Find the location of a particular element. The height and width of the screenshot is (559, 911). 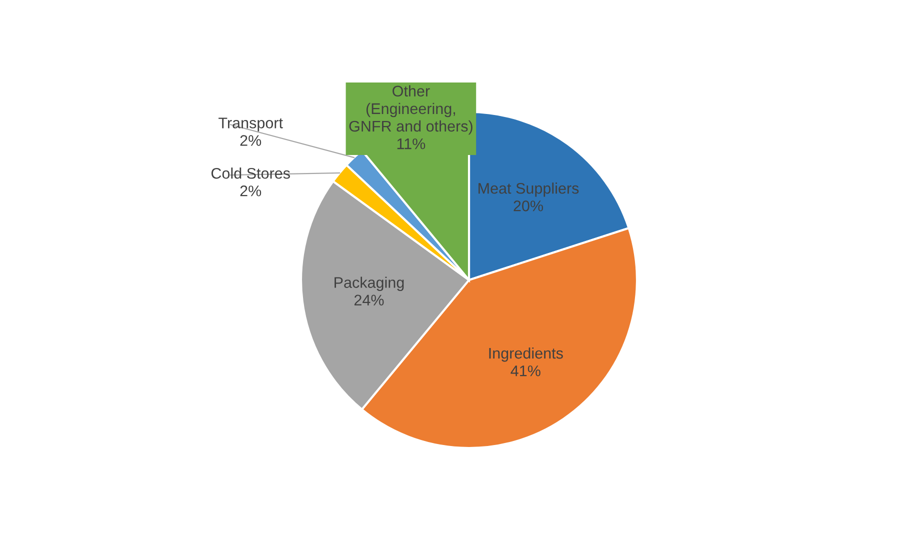

slice-label: Other (Engineering, GNFR and others) is located at coordinates (410, 110).